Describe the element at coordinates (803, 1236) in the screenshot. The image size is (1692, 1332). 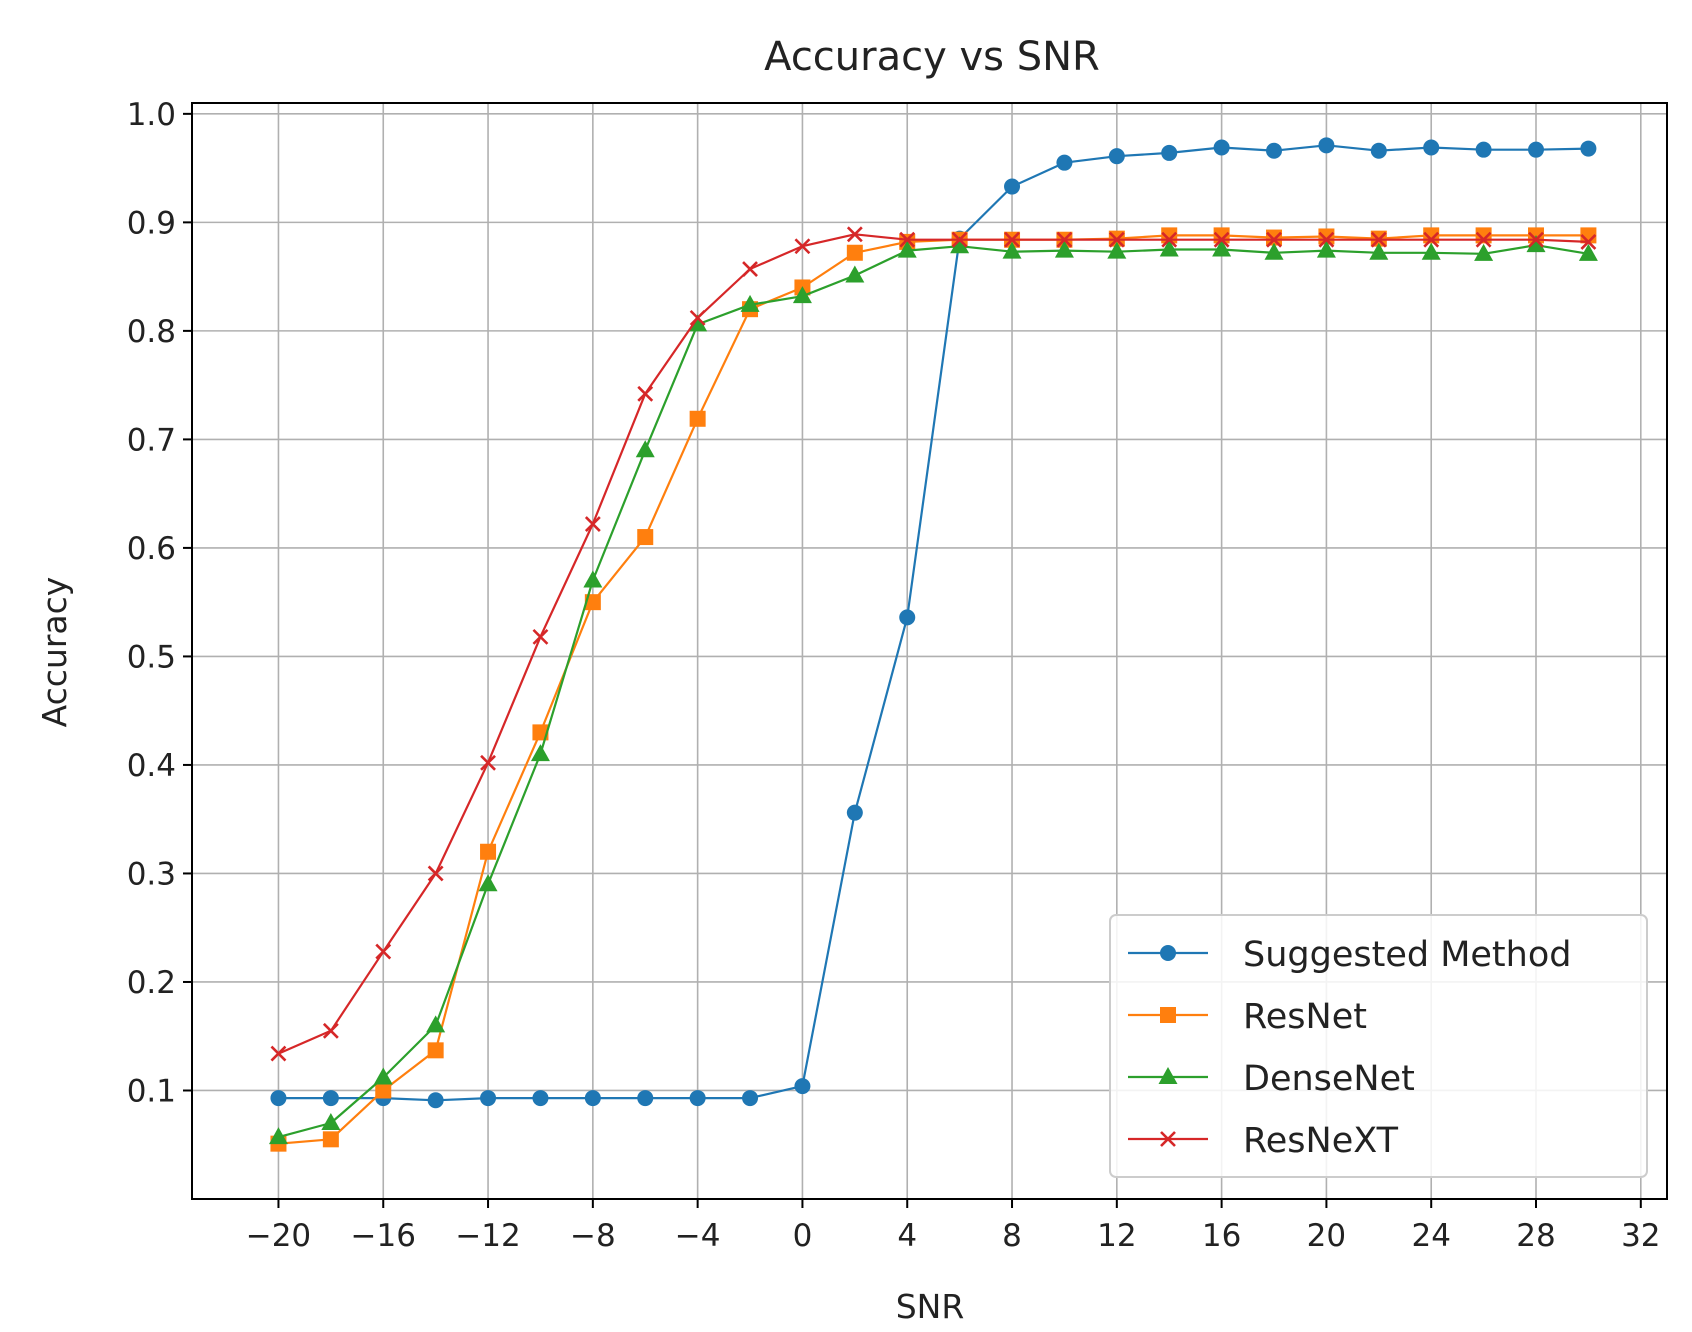
I see `x-tick-label: 0` at that location.